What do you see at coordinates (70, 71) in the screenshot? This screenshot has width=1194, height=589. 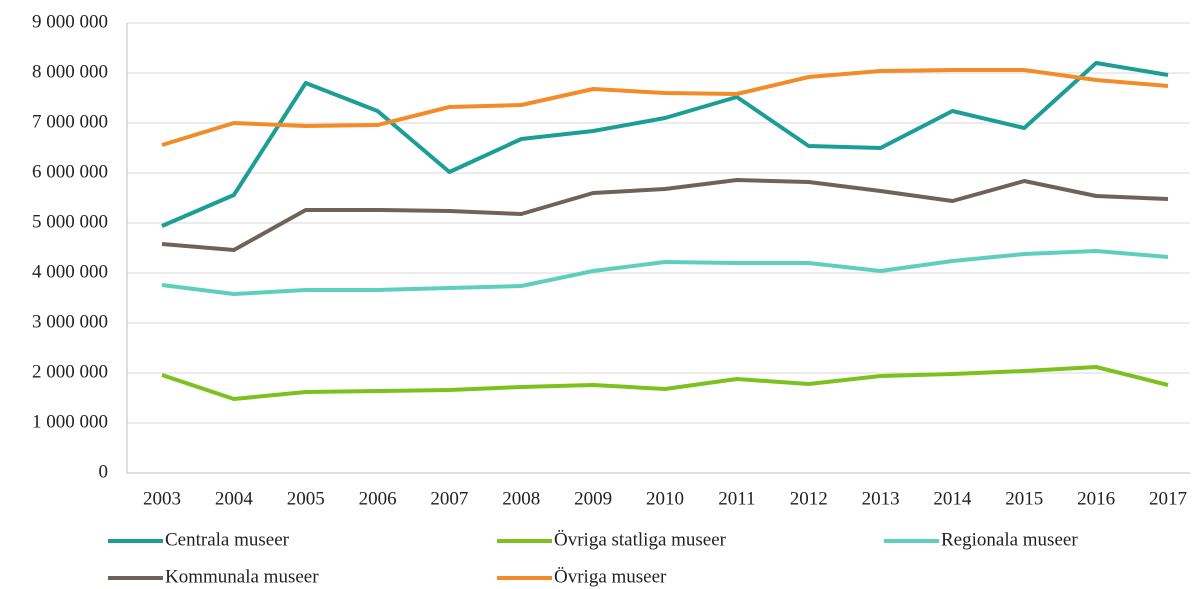 I see `y-tick-label: 8 000 000` at bounding box center [70, 71].